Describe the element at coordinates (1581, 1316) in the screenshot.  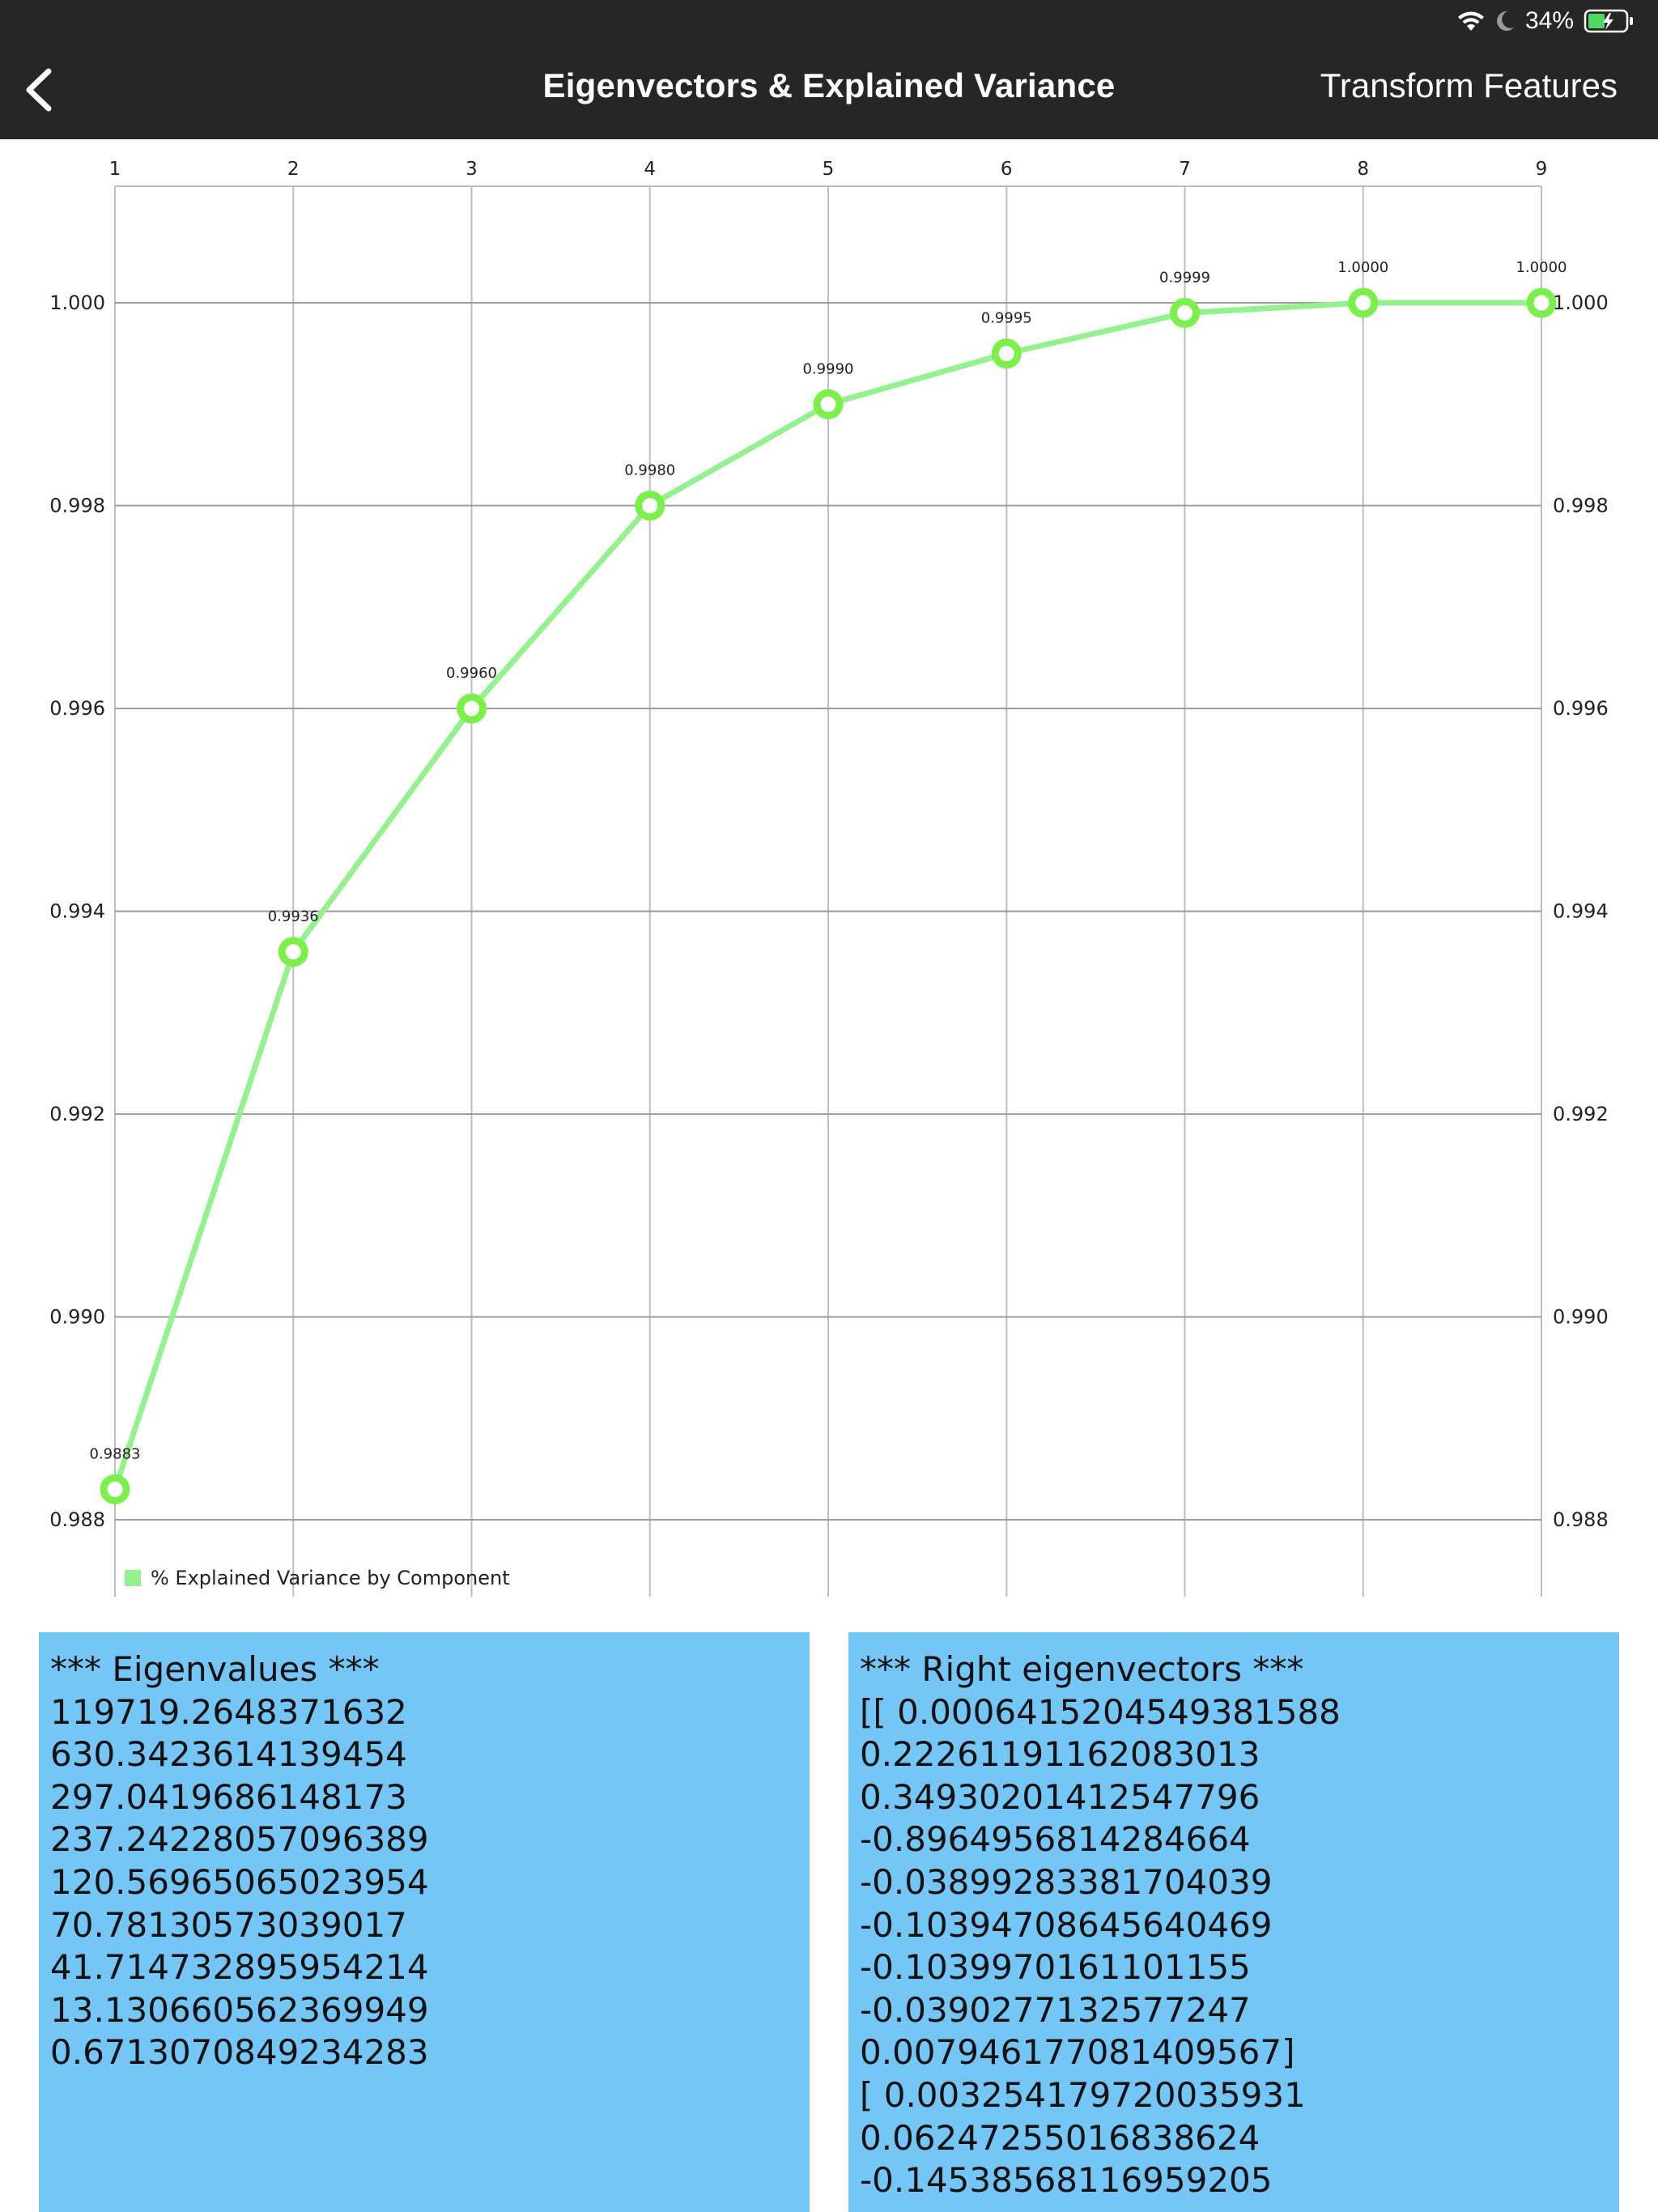
I see `y-tick-label-right: 0.990` at that location.